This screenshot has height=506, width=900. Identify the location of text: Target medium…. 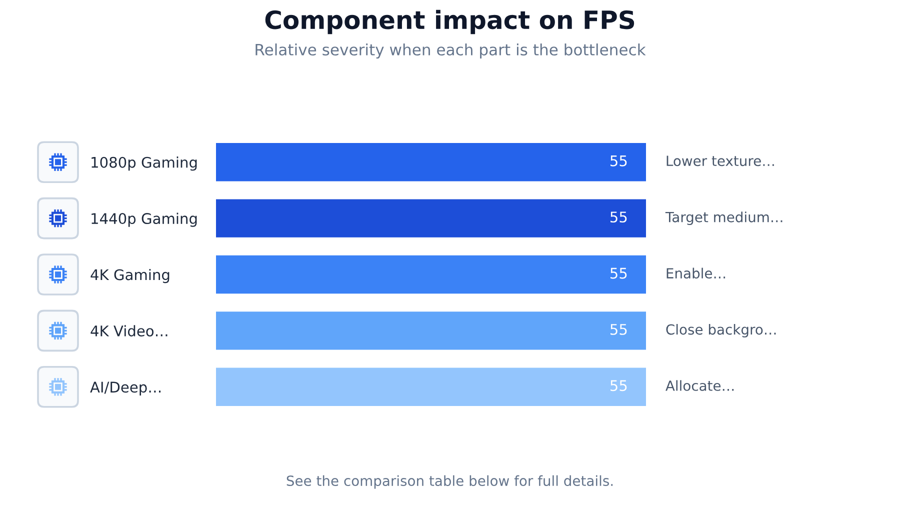
(723, 219).